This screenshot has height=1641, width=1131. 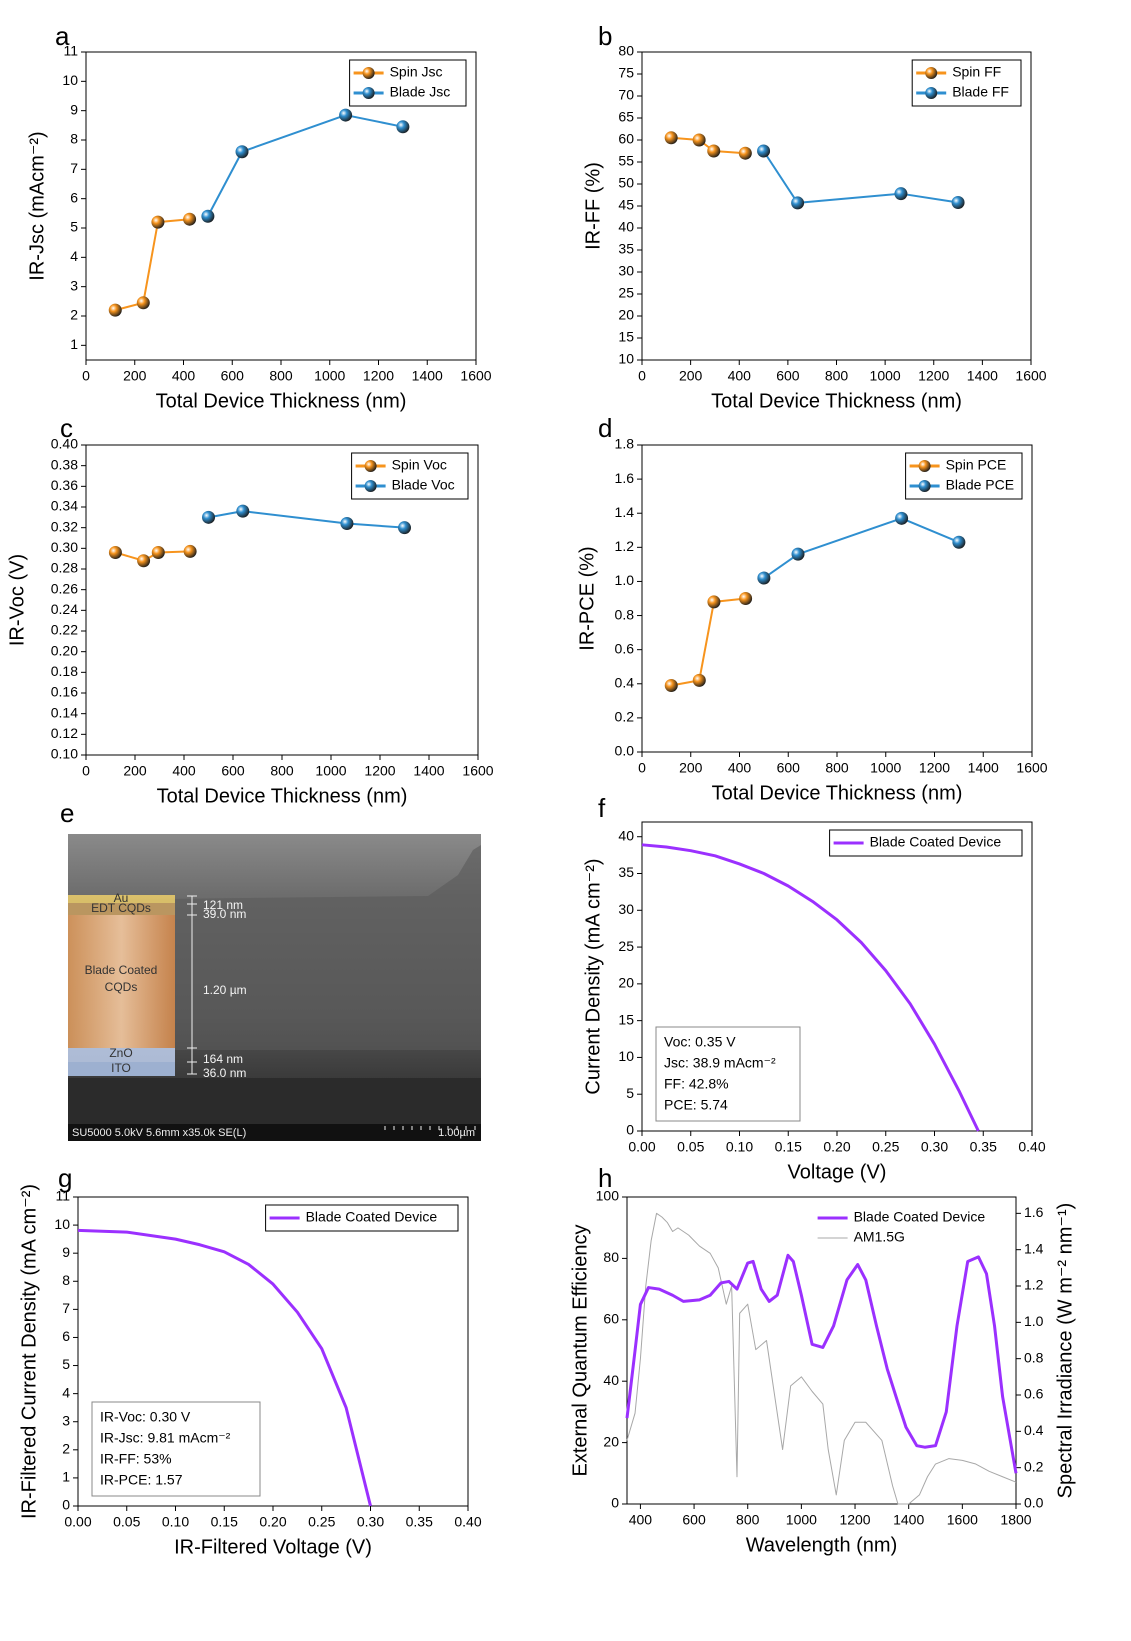 I want to click on x-tick-label: 0.35, so click(x=983, y=1147).